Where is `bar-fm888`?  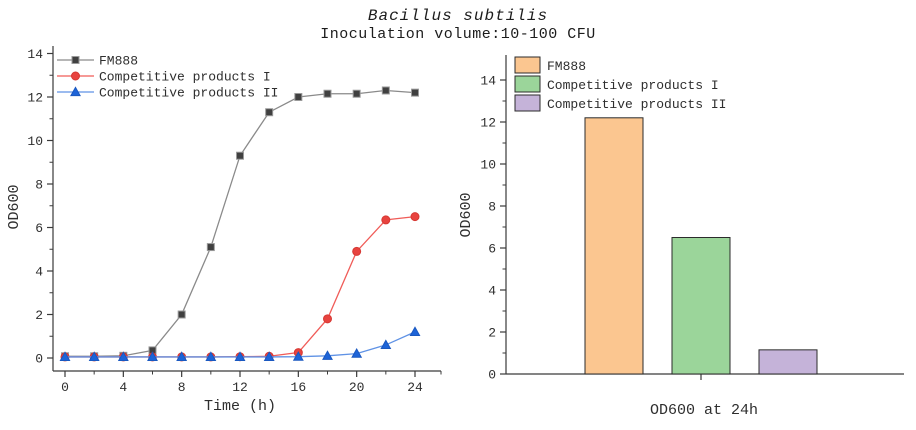 bar-fm888 is located at coordinates (614, 246).